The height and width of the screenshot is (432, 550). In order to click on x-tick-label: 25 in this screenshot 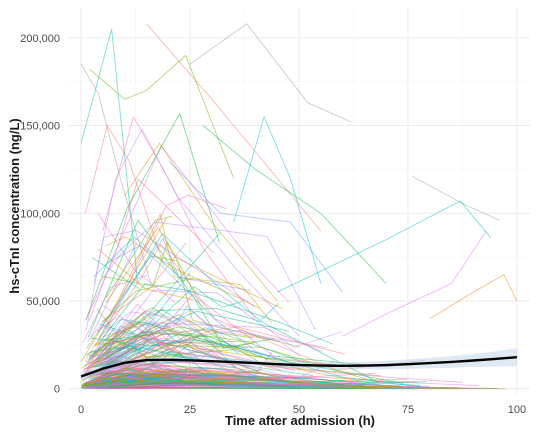, I will do `click(190, 410)`.